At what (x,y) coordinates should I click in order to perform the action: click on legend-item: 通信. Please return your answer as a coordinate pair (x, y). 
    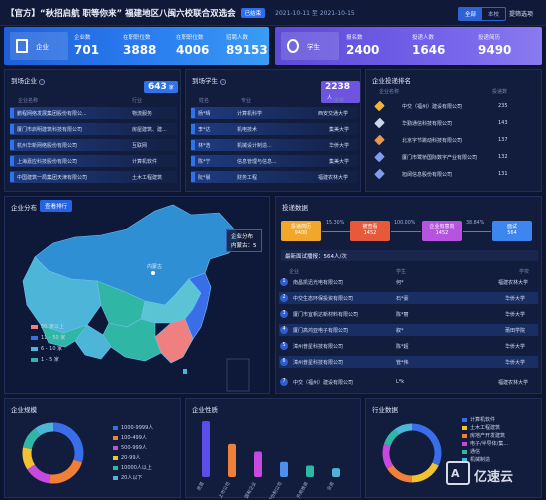
    Looking at the image, I should click on (471, 451).